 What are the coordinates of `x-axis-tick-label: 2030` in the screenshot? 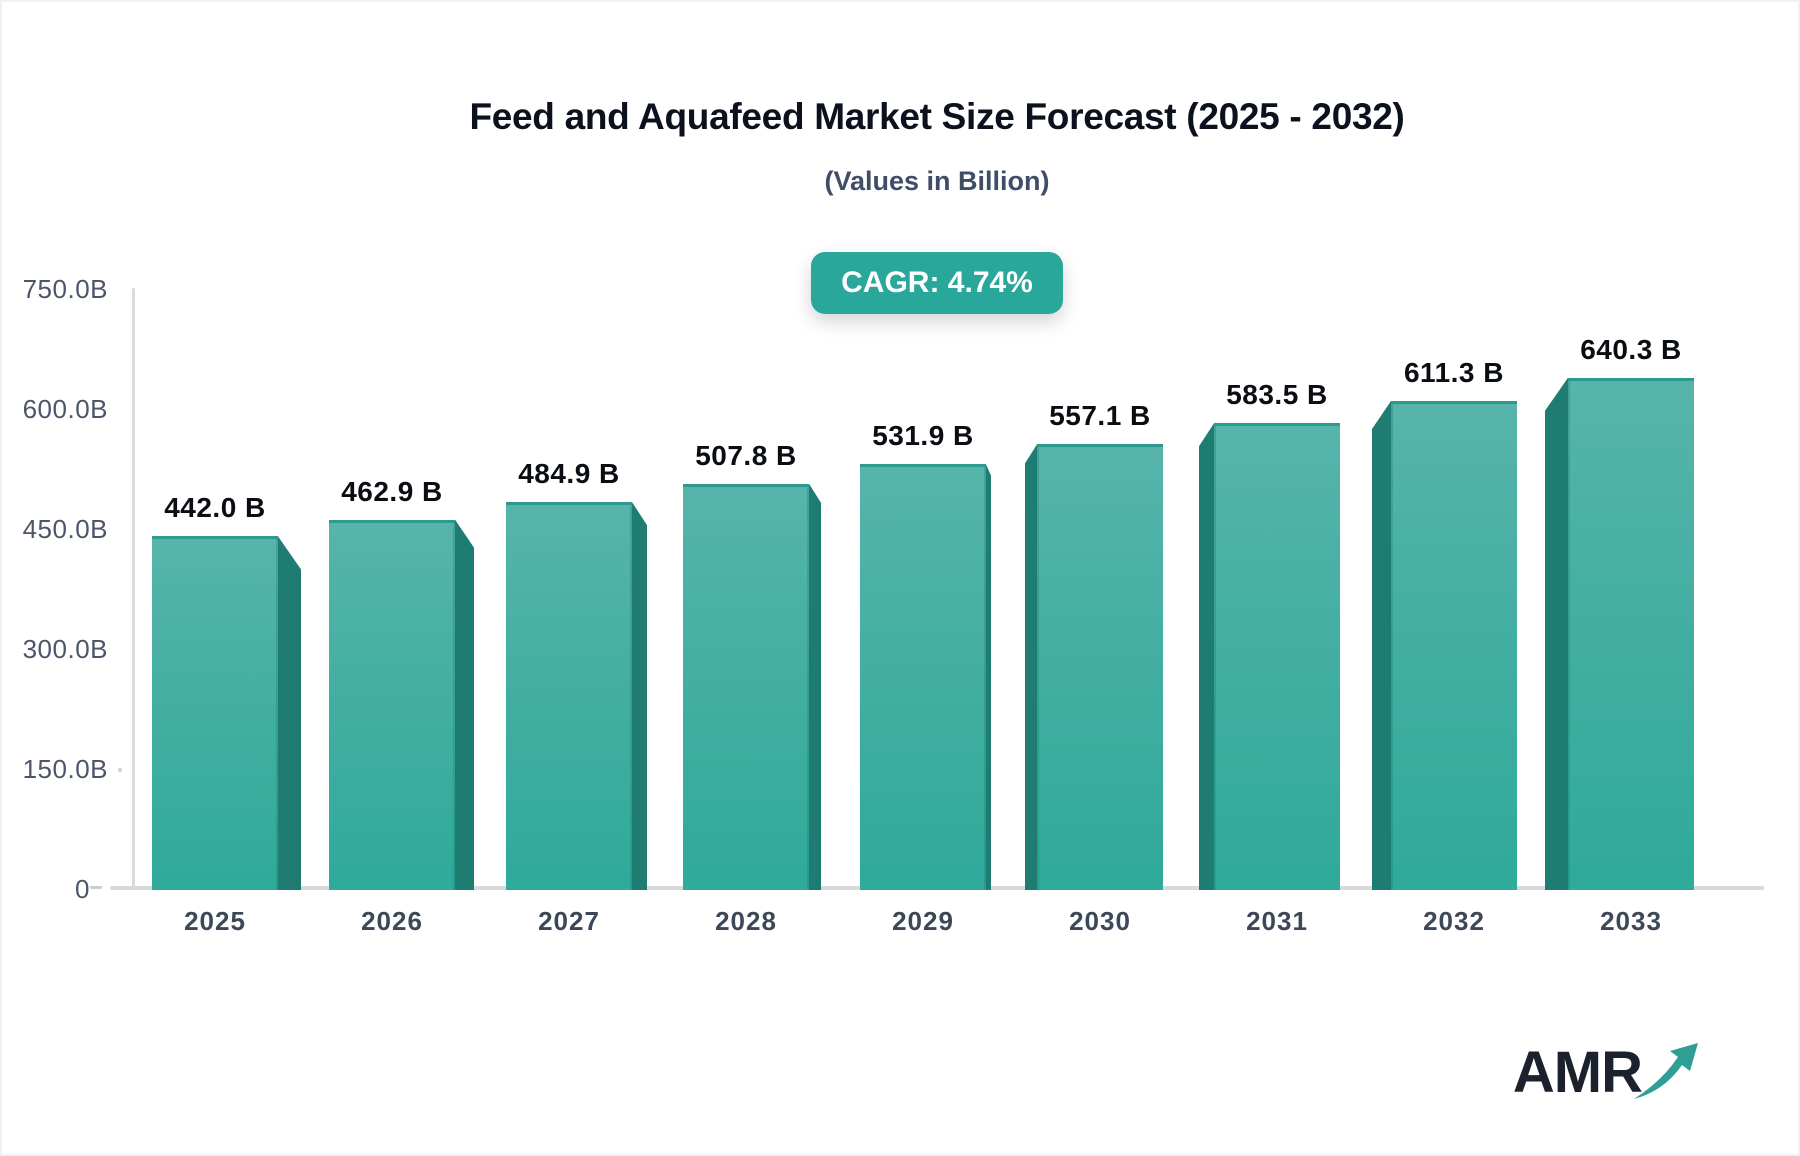 It's located at (1100, 921).